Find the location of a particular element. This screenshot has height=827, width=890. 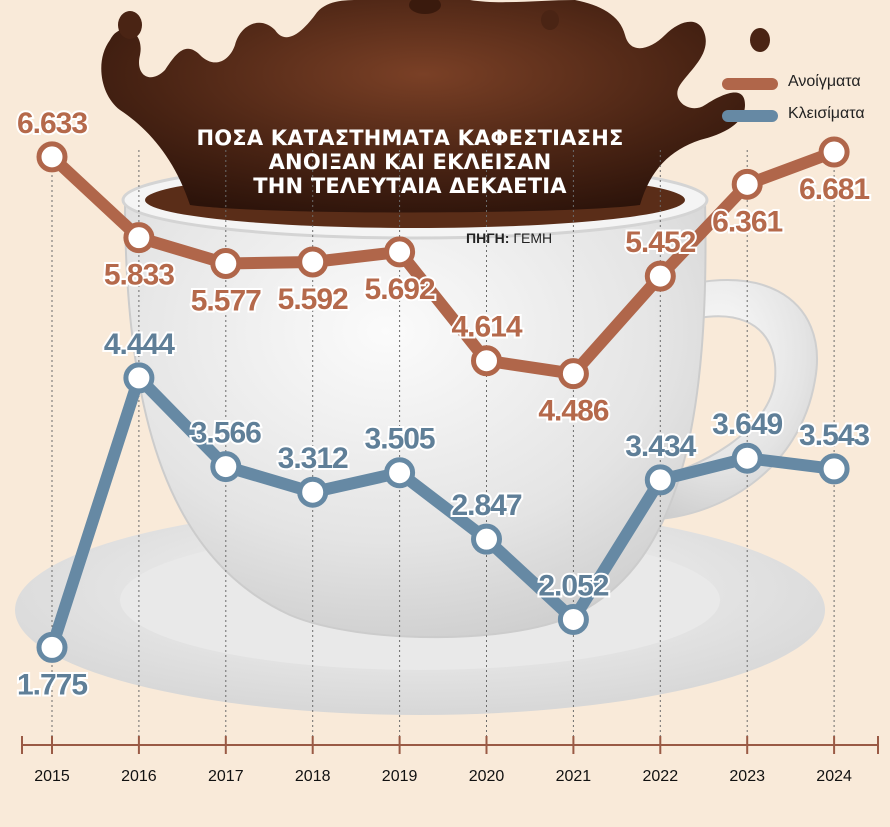

legend-swatch-openings is located at coordinates (750, 84).